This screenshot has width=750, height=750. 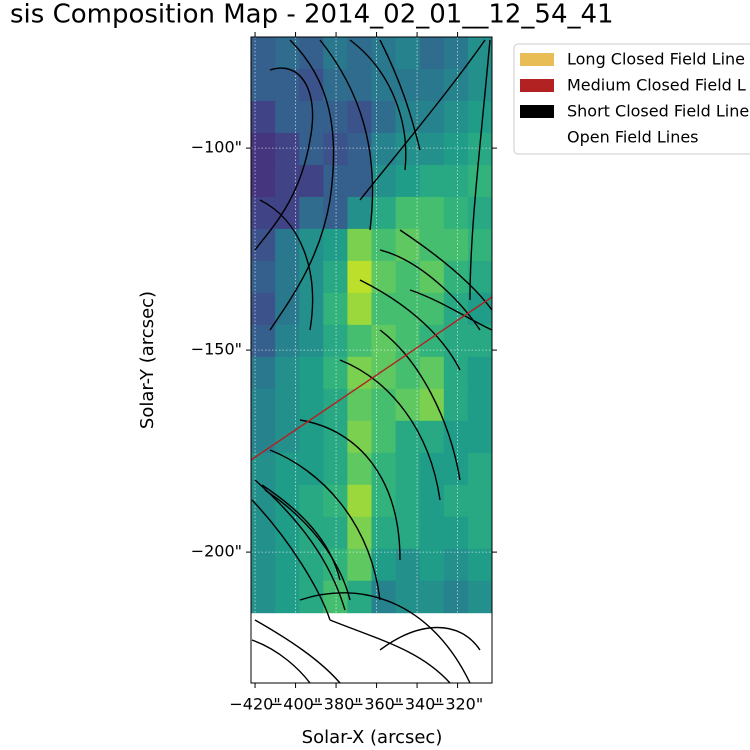 I want to click on x-tick-label: −380", so click(x=335, y=704).